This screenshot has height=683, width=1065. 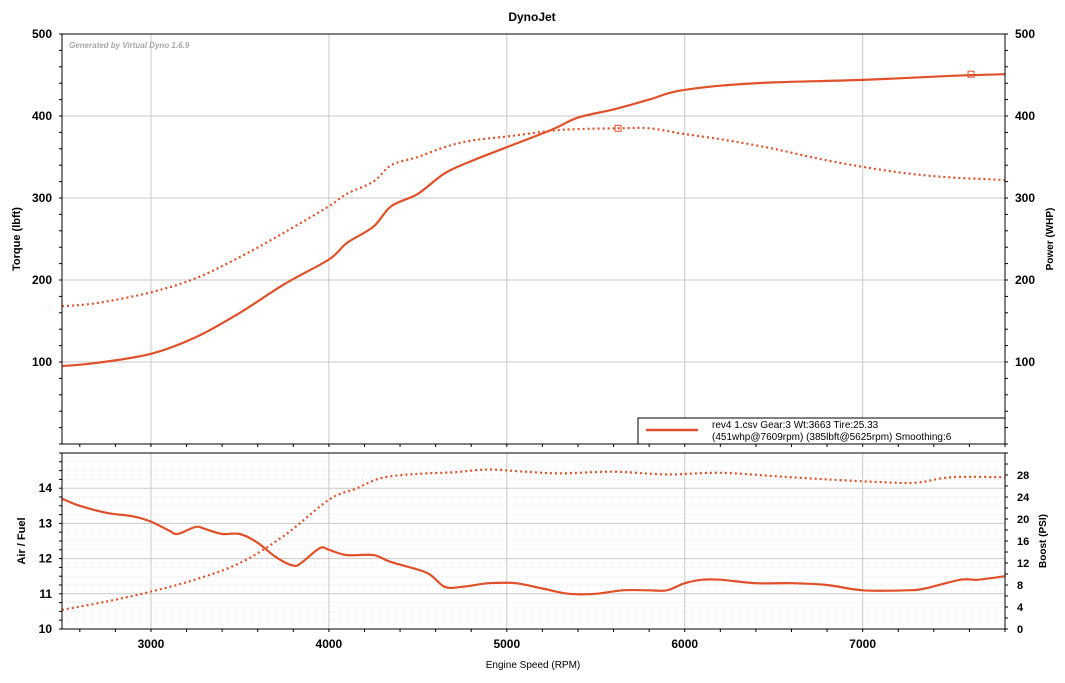 I want to click on boost-tick-label: 0, so click(x=1020, y=630).